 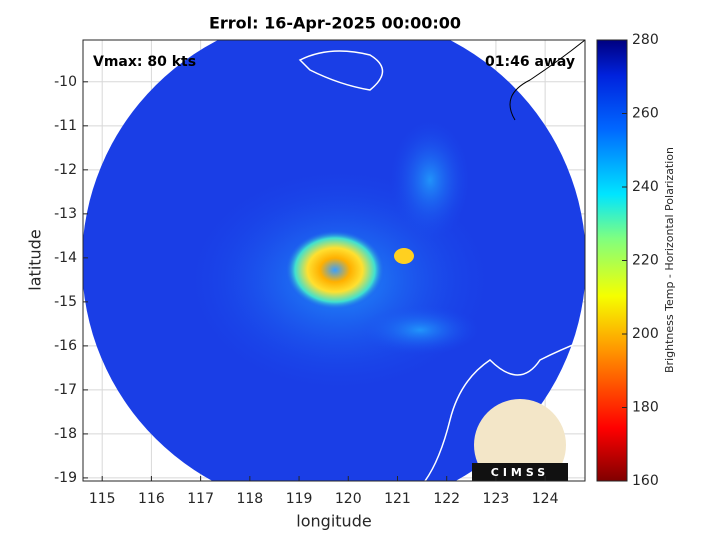 I want to click on colorbar-tick-label: 220, so click(x=645, y=261).